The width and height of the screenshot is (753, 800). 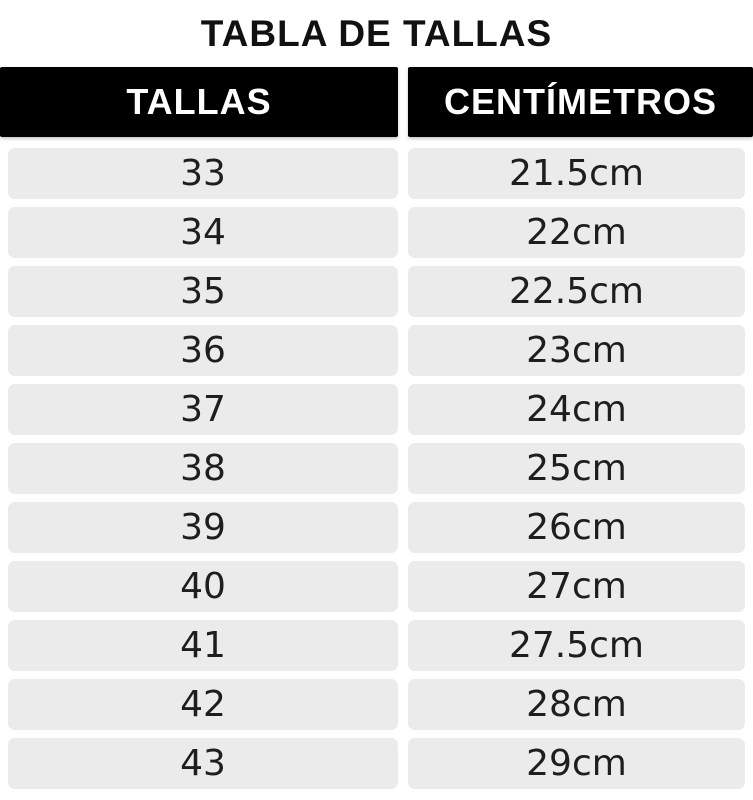 I want to click on cm-cell: 25cm, so click(x=576, y=468).